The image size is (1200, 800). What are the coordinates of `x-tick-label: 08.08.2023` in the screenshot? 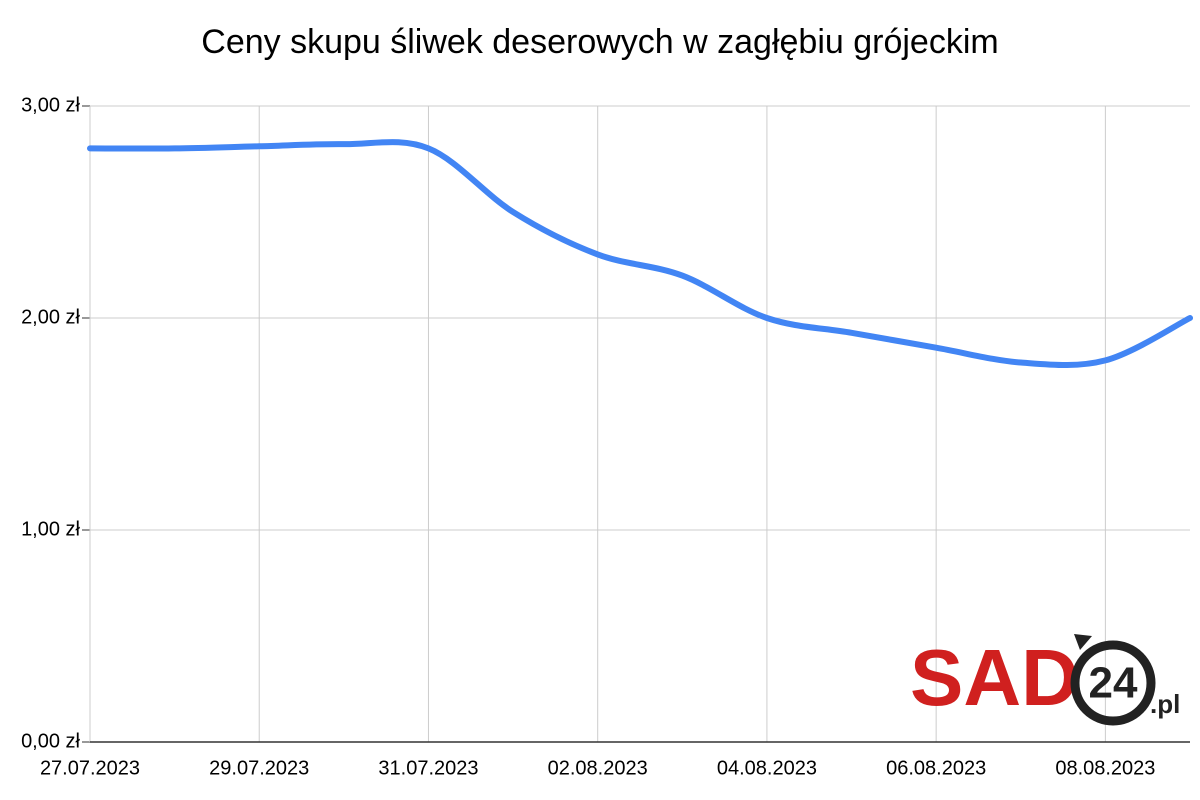 It's located at (1105, 768).